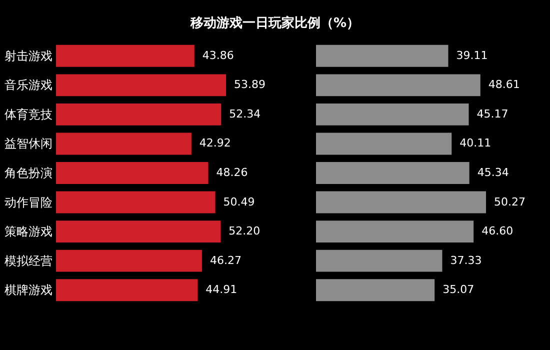  Describe the element at coordinates (476, 143) in the screenshot. I see `data-label: 40.11` at that location.